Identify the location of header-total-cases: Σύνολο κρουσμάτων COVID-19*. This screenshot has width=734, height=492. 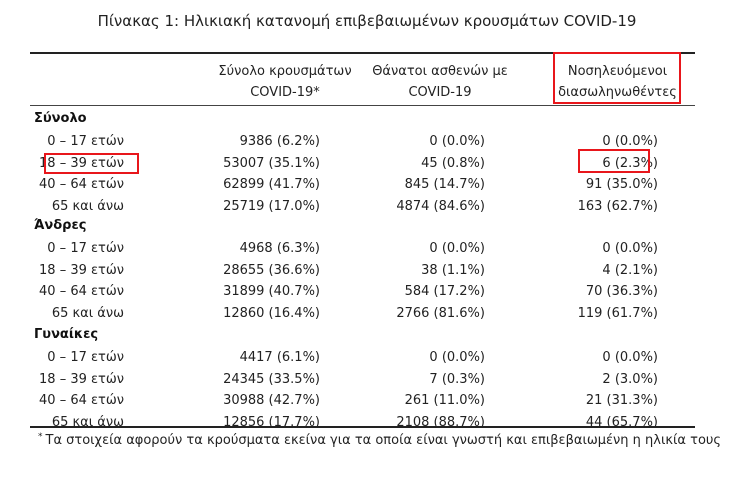
(285, 82).